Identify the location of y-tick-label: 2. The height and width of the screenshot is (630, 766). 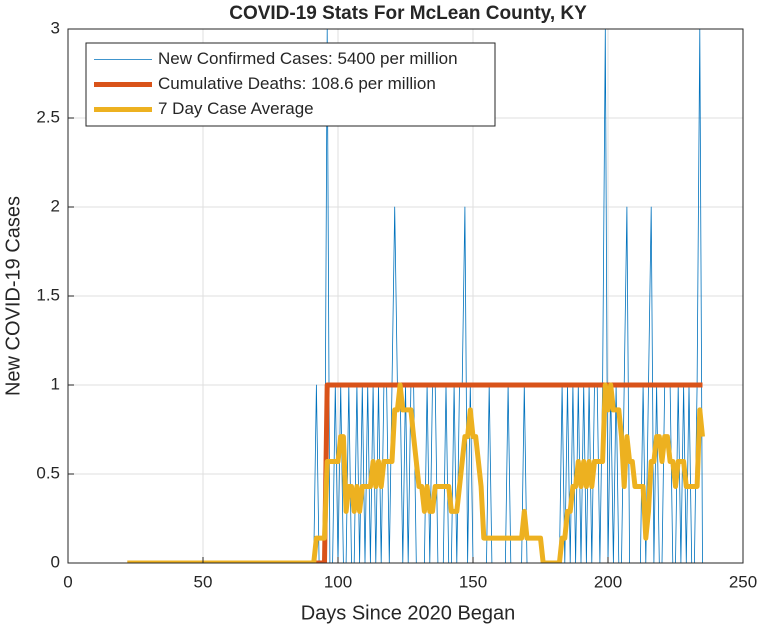
(55, 205).